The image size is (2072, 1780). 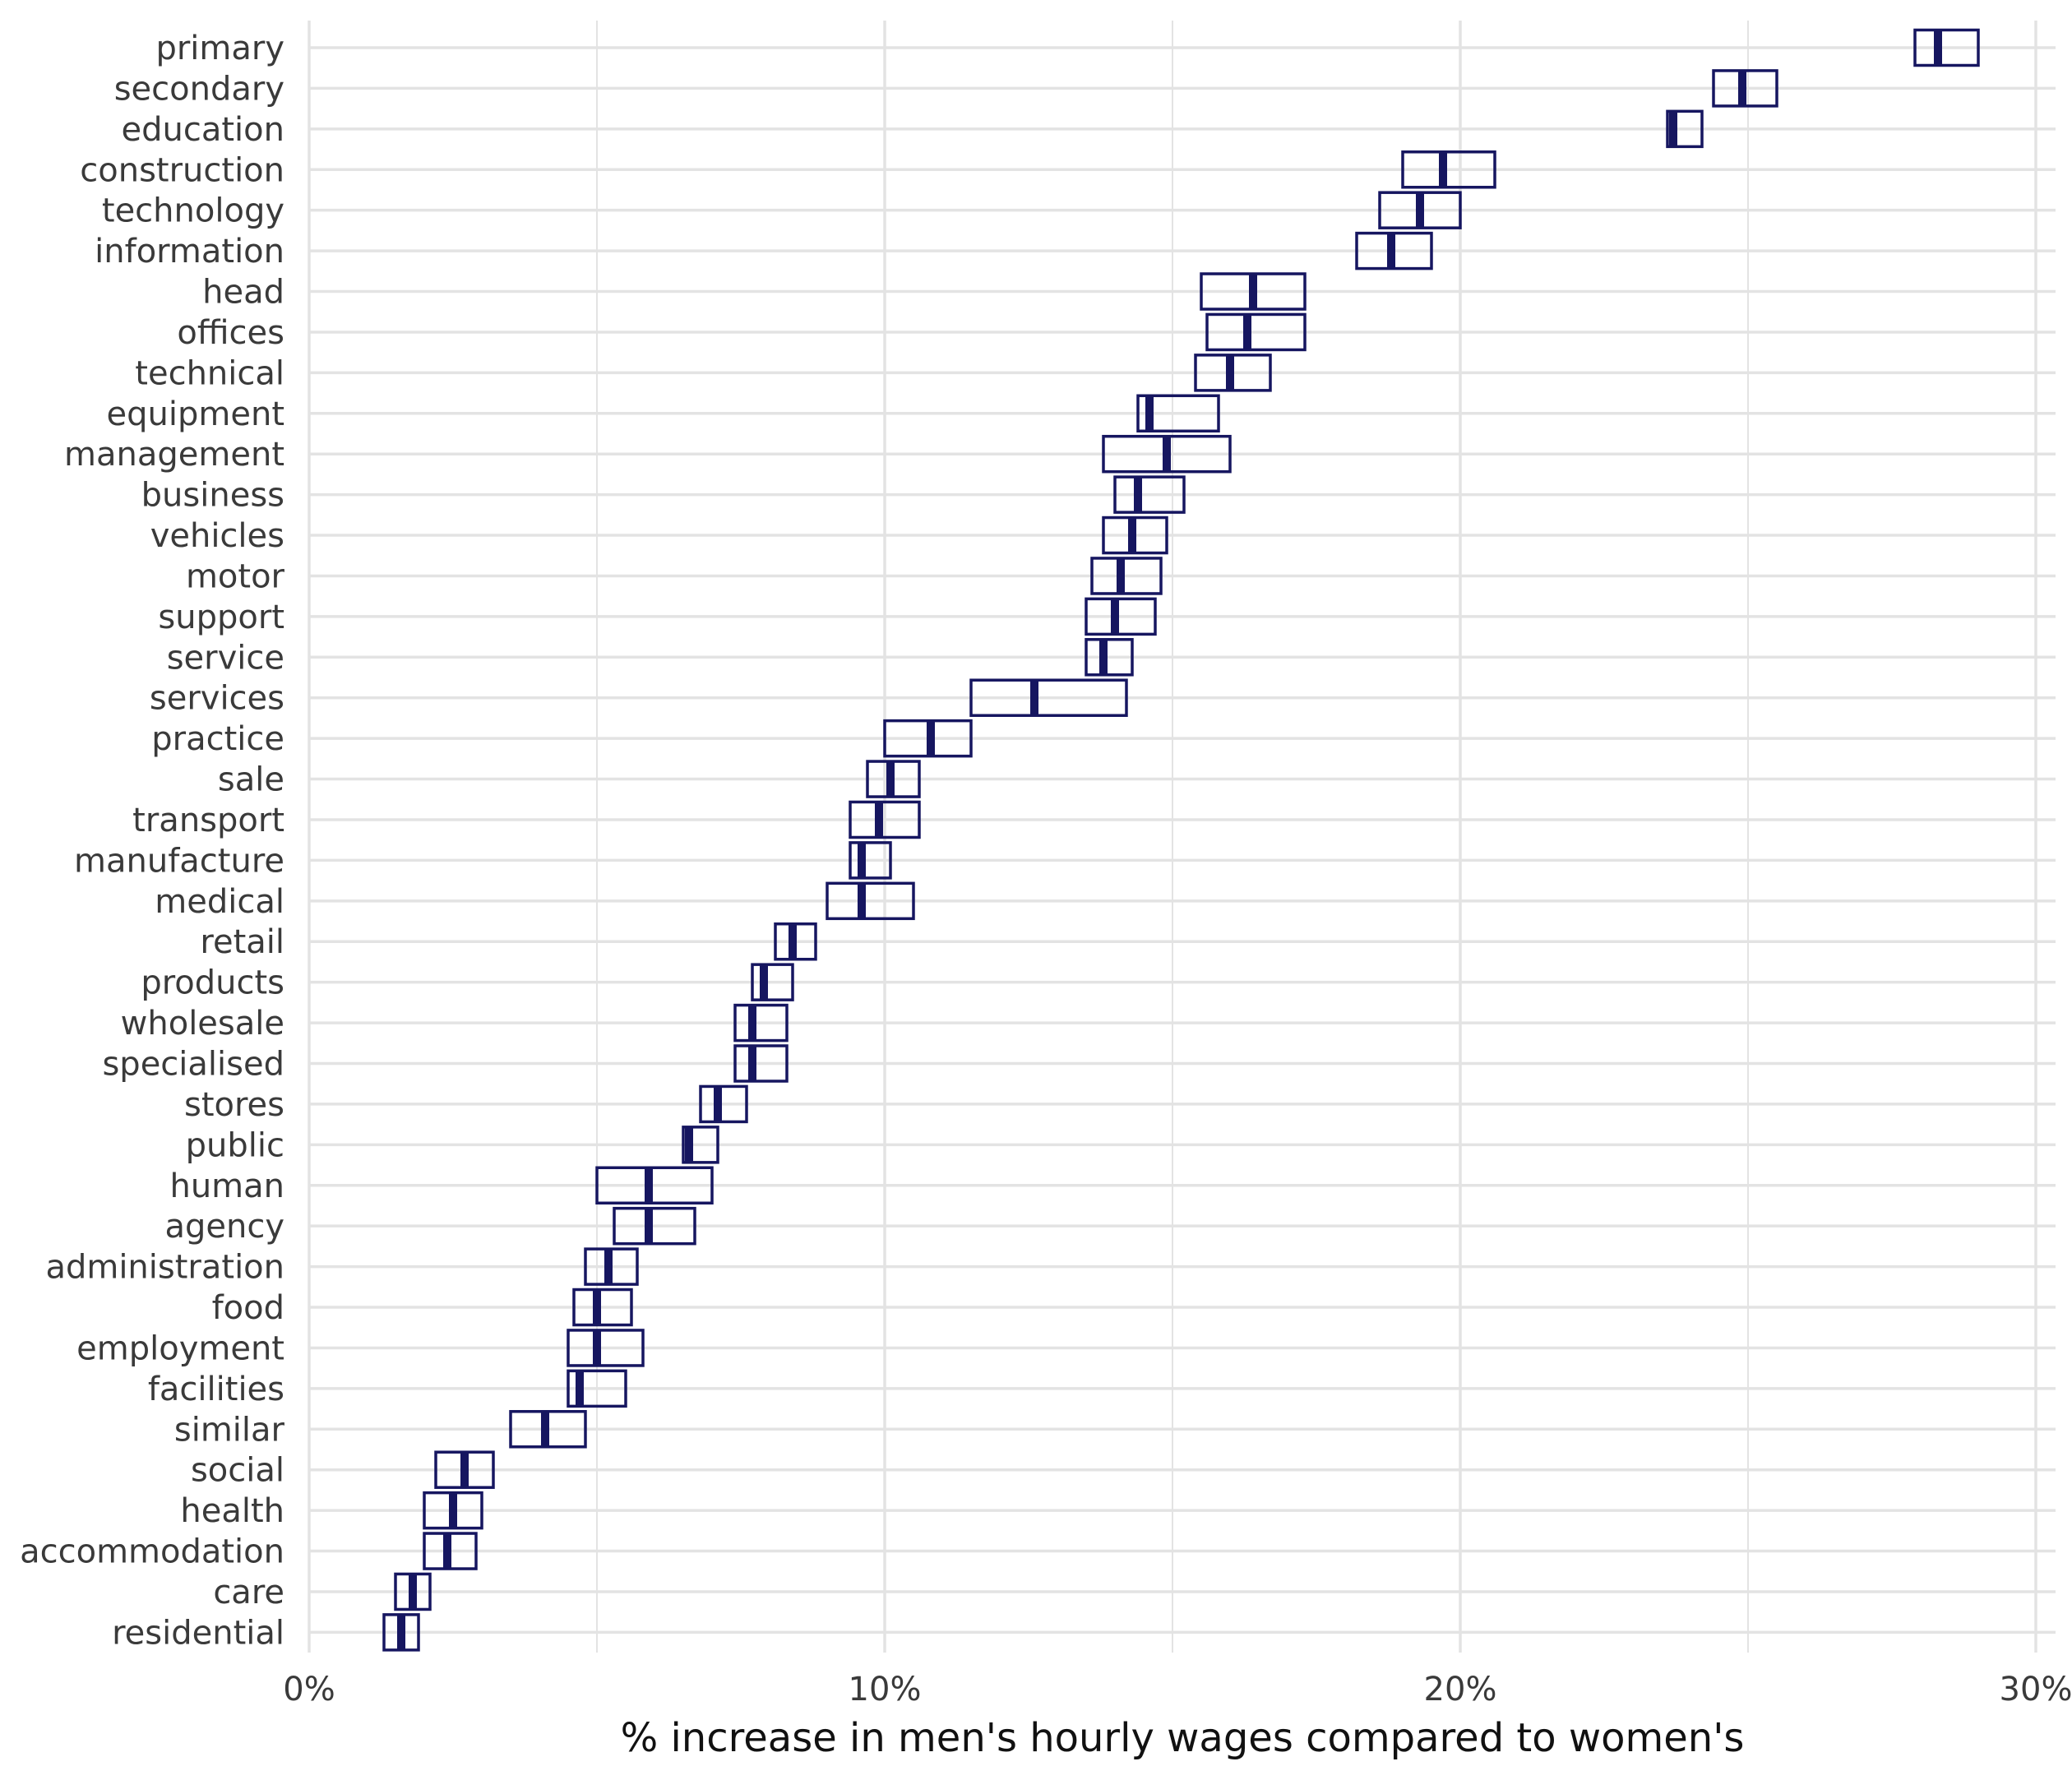 I want to click on crossbar-wholesale, so click(x=761, y=1023).